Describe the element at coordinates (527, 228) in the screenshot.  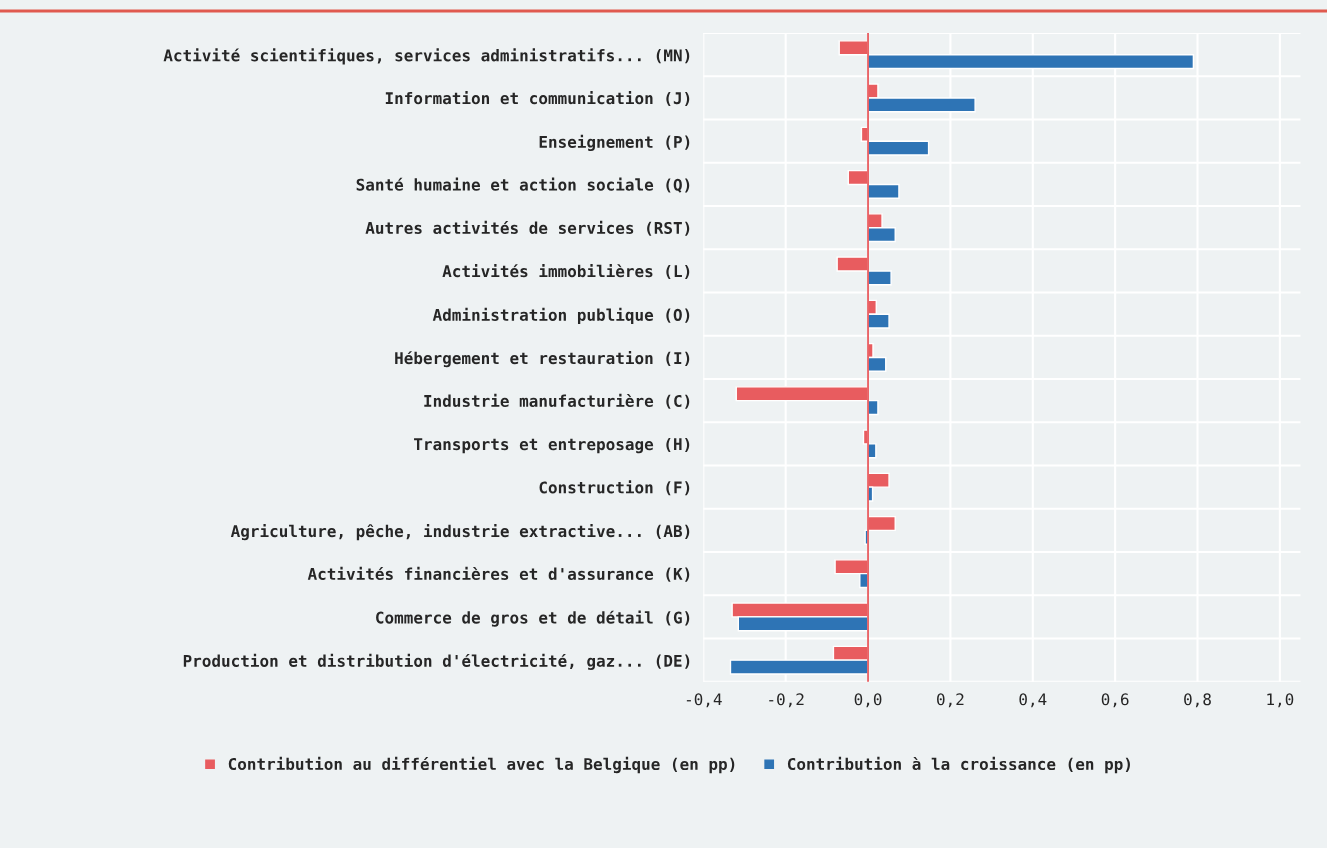
I see `y-tick-label: Autres activités de services (RST)` at that location.